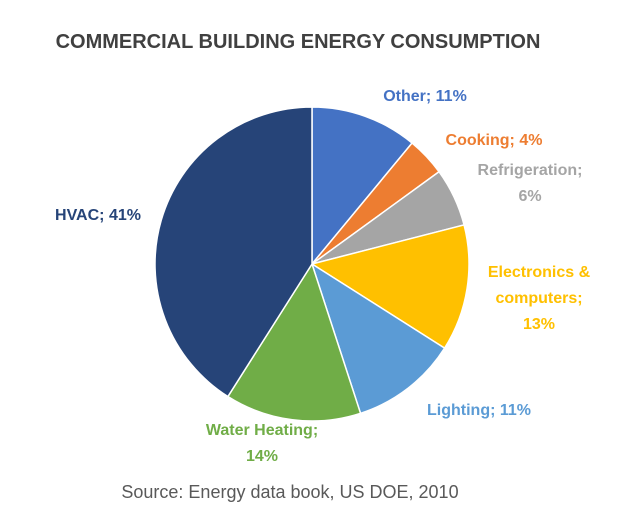 Image resolution: width=630 pixels, height=522 pixels. What do you see at coordinates (390, 287) in the screenshot?
I see `slice-electronics-computers` at bounding box center [390, 287].